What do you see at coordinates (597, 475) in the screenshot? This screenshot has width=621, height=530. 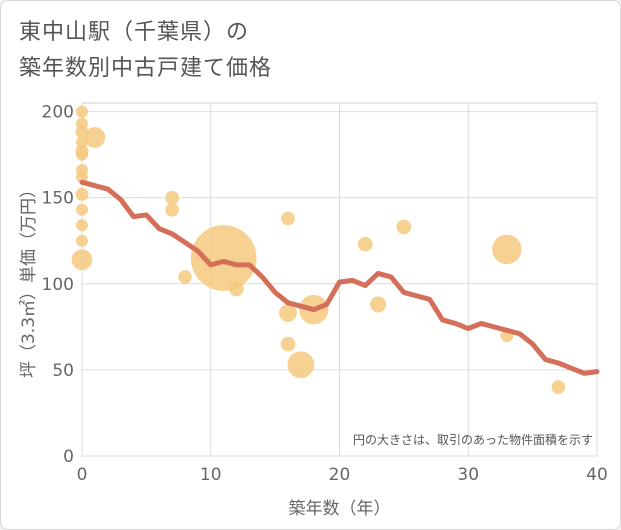 I see `x-tick-label: 40` at bounding box center [597, 475].